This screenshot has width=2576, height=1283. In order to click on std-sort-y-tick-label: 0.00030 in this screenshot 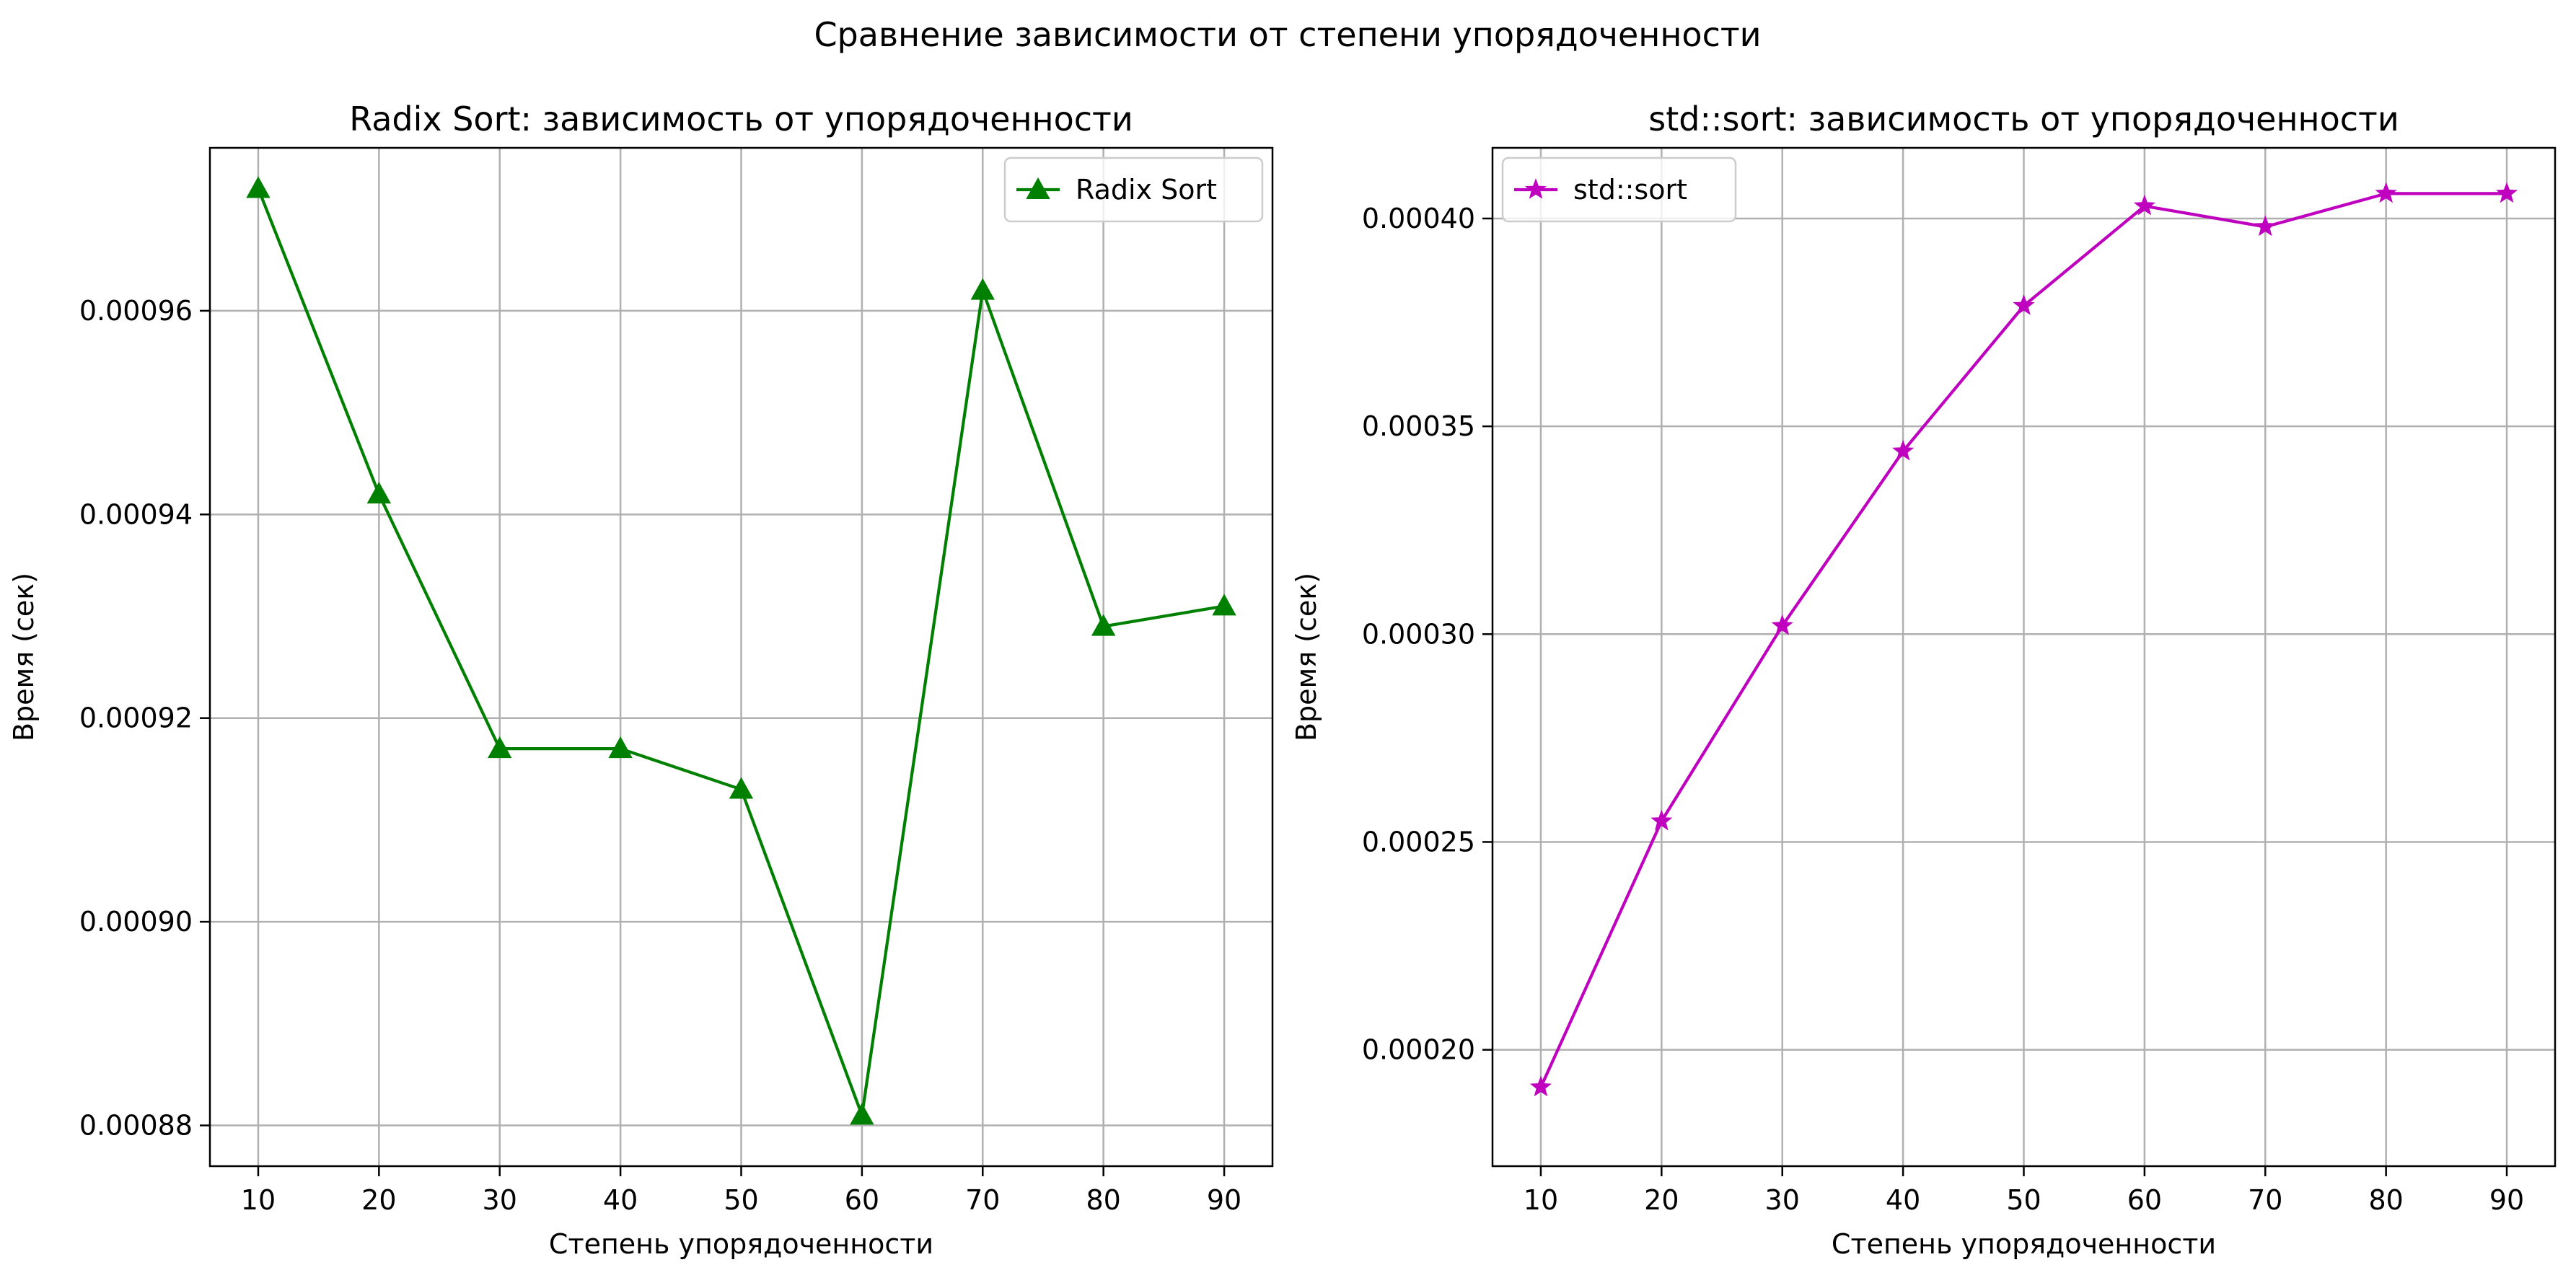, I will do `click(1418, 634)`.